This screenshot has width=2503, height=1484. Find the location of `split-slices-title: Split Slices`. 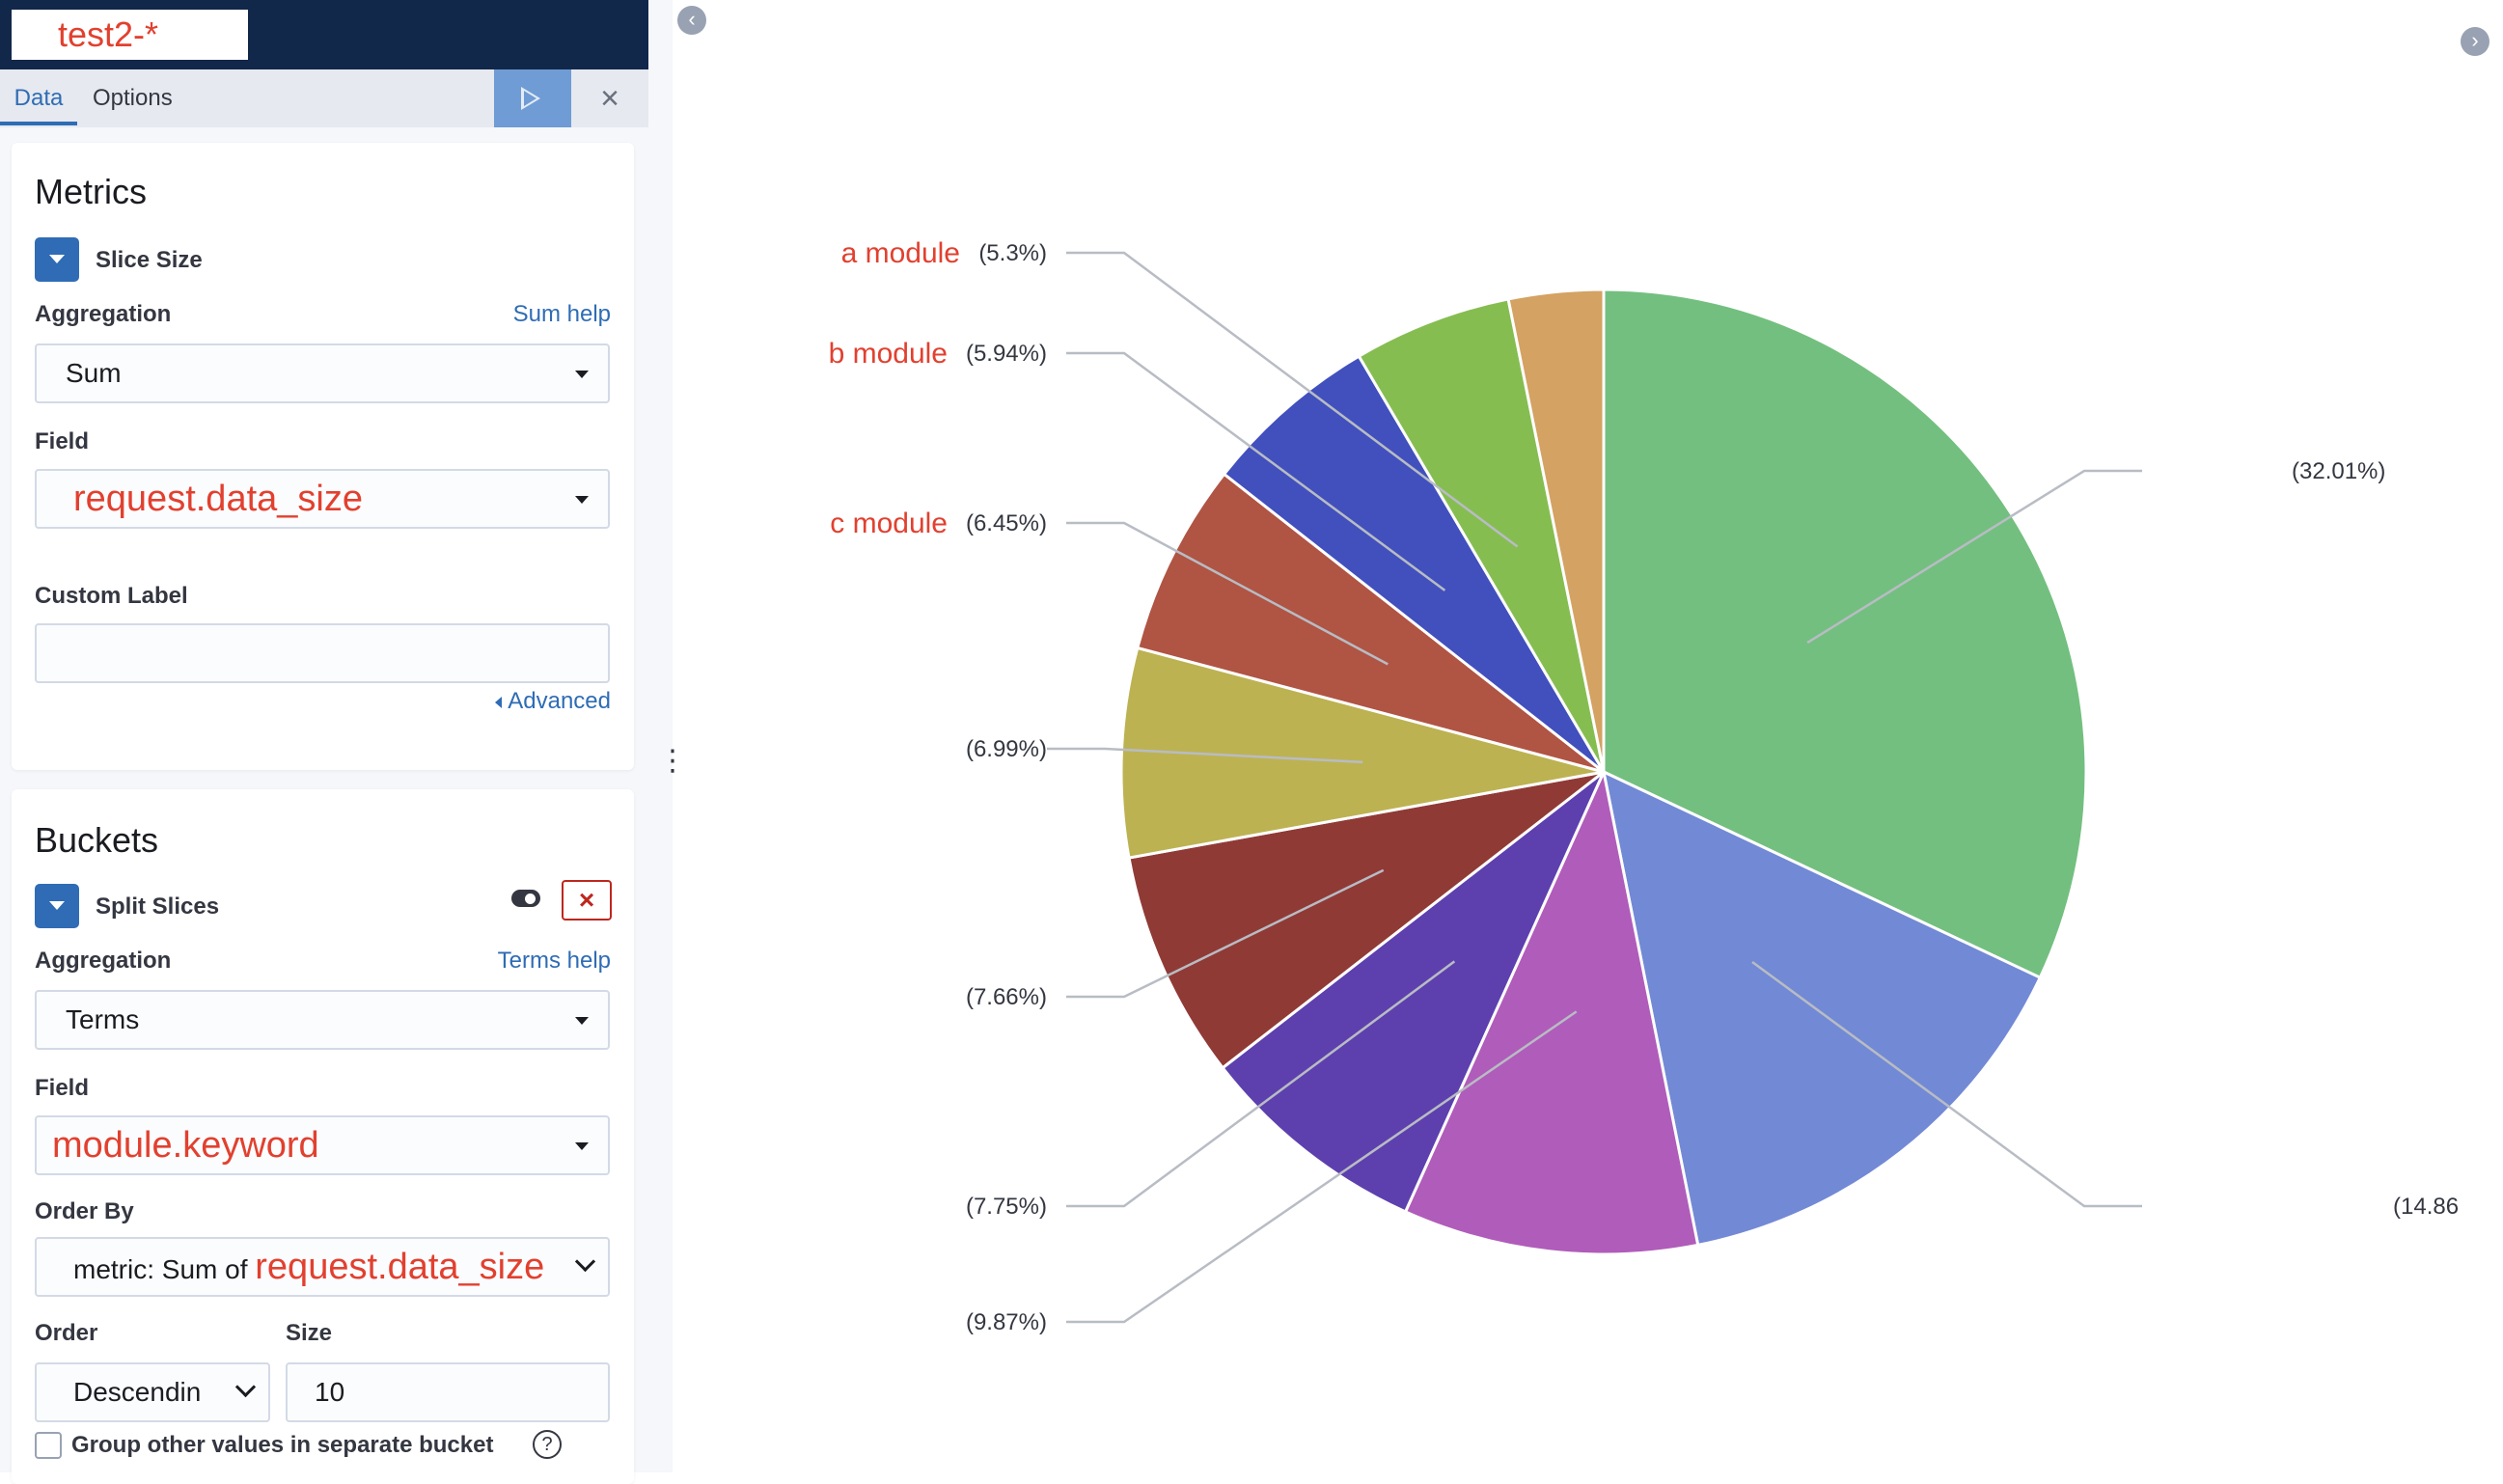

split-slices-title: Split Slices is located at coordinates (158, 906).